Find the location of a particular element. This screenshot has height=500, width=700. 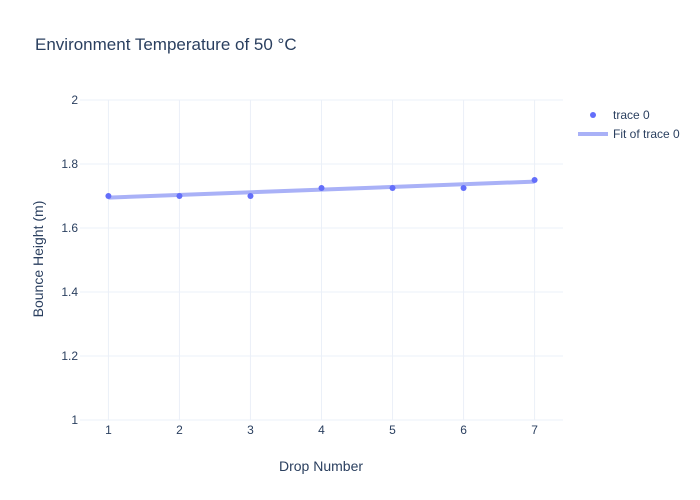

x-axis-label: Drop Number is located at coordinates (321, 466).